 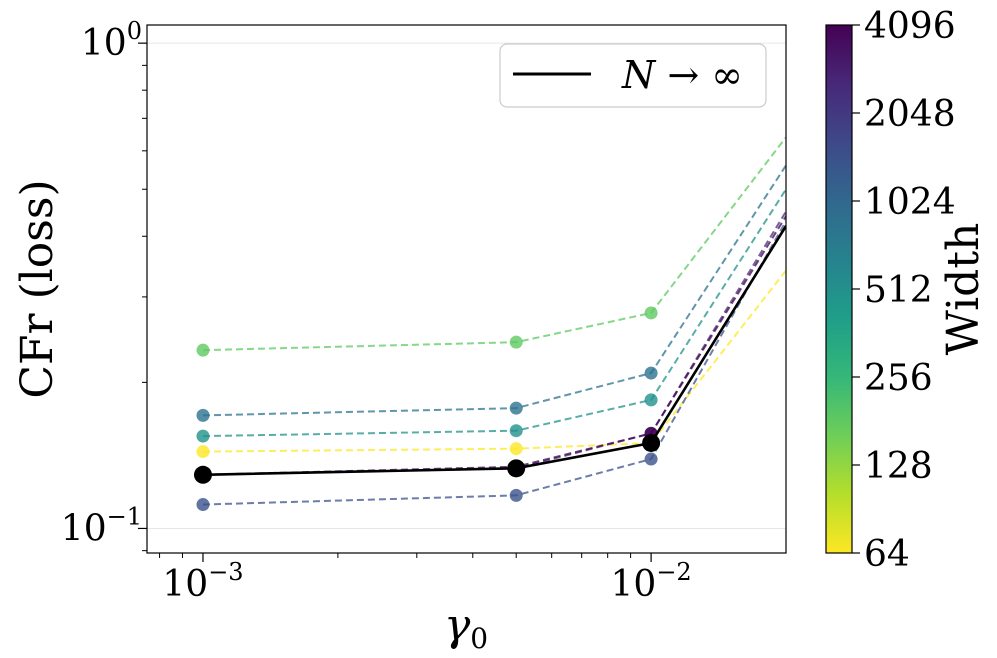 I want to click on y-axis-label: CFr (loss), so click(x=37, y=288).